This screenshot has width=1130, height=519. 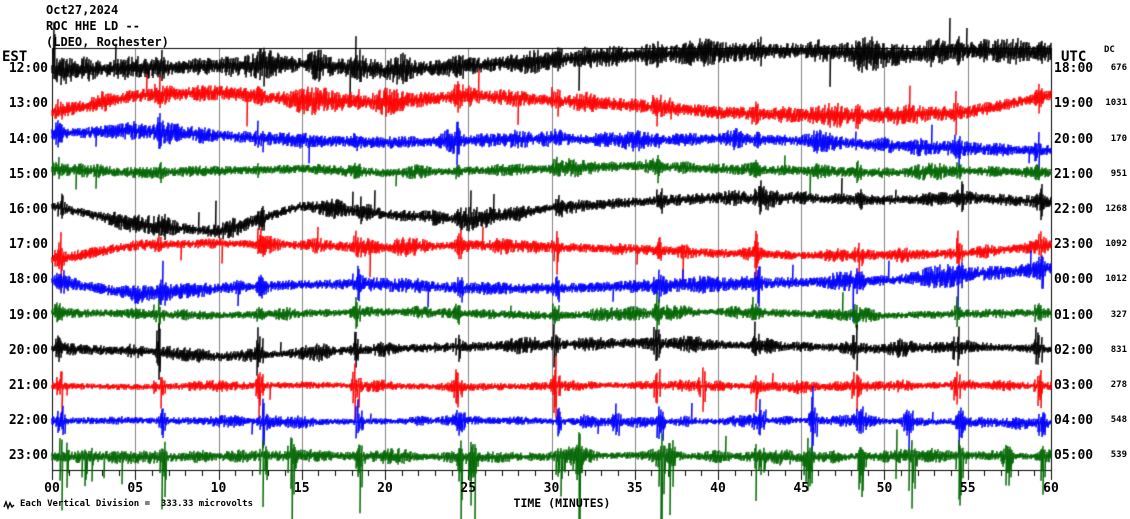 What do you see at coordinates (1074, 209) in the screenshot?
I see `utc-time-label: 22:00` at bounding box center [1074, 209].